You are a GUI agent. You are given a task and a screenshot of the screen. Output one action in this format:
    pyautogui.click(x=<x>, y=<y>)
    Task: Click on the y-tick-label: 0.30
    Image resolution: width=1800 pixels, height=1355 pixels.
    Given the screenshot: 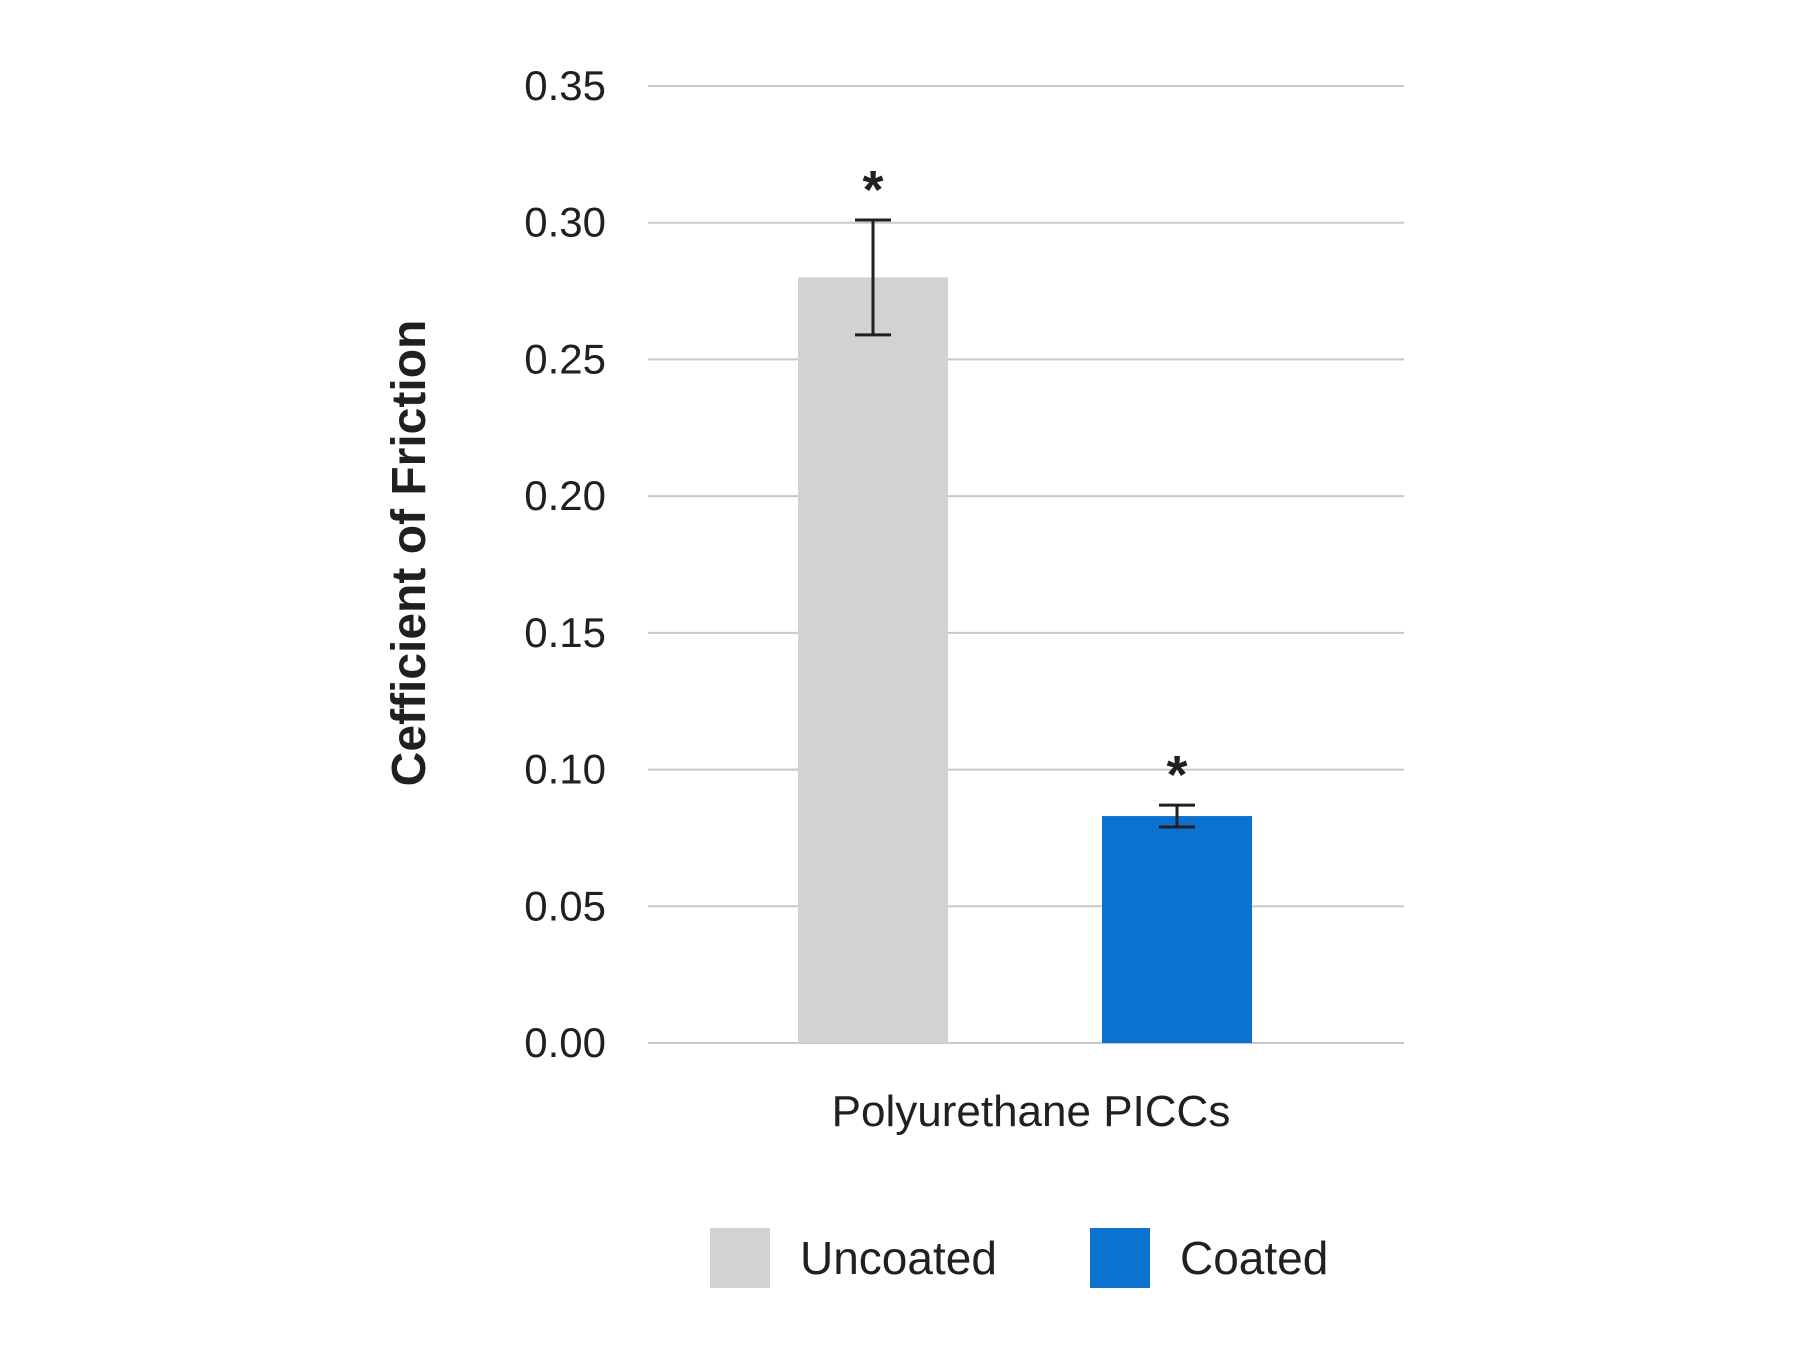 What is the action you would take?
    pyautogui.click(x=565, y=222)
    